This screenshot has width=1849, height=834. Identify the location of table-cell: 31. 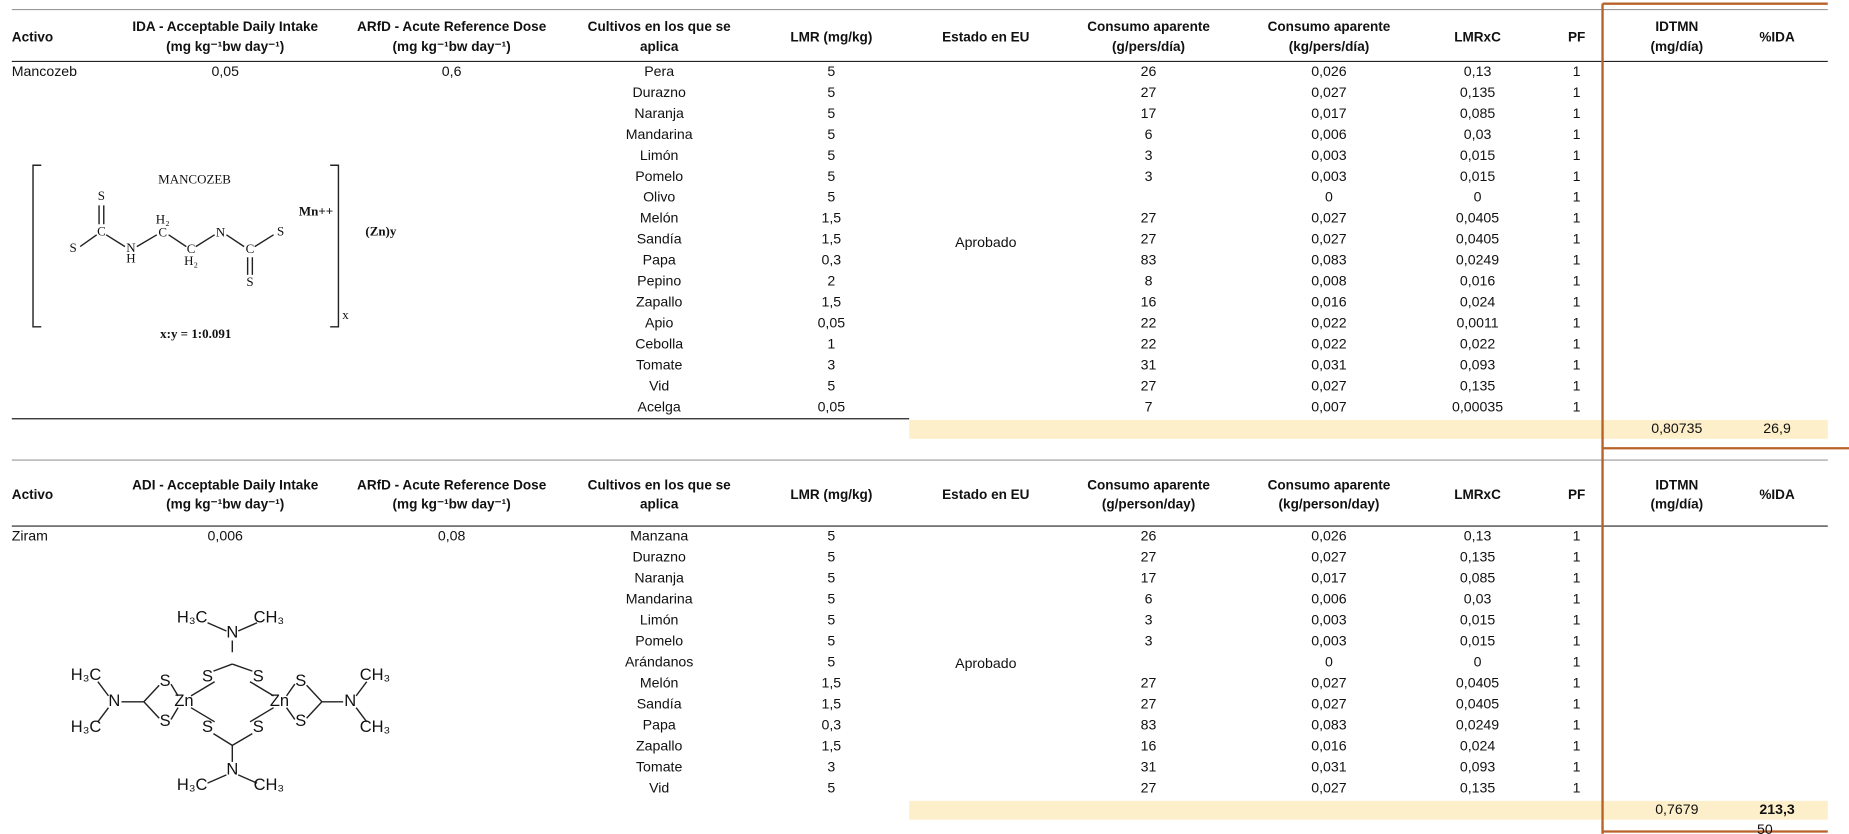
(1149, 365).